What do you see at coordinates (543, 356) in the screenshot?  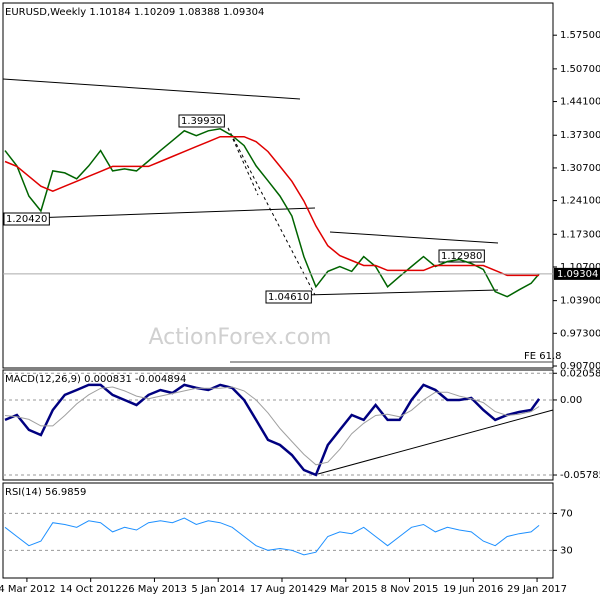 I see `annotation: FE 61.8` at bounding box center [543, 356].